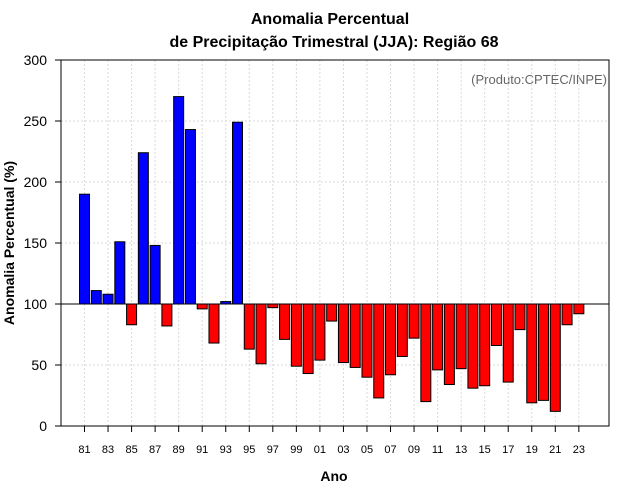  Describe the element at coordinates (532, 450) in the screenshot. I see `x-tick-label: 19` at that location.